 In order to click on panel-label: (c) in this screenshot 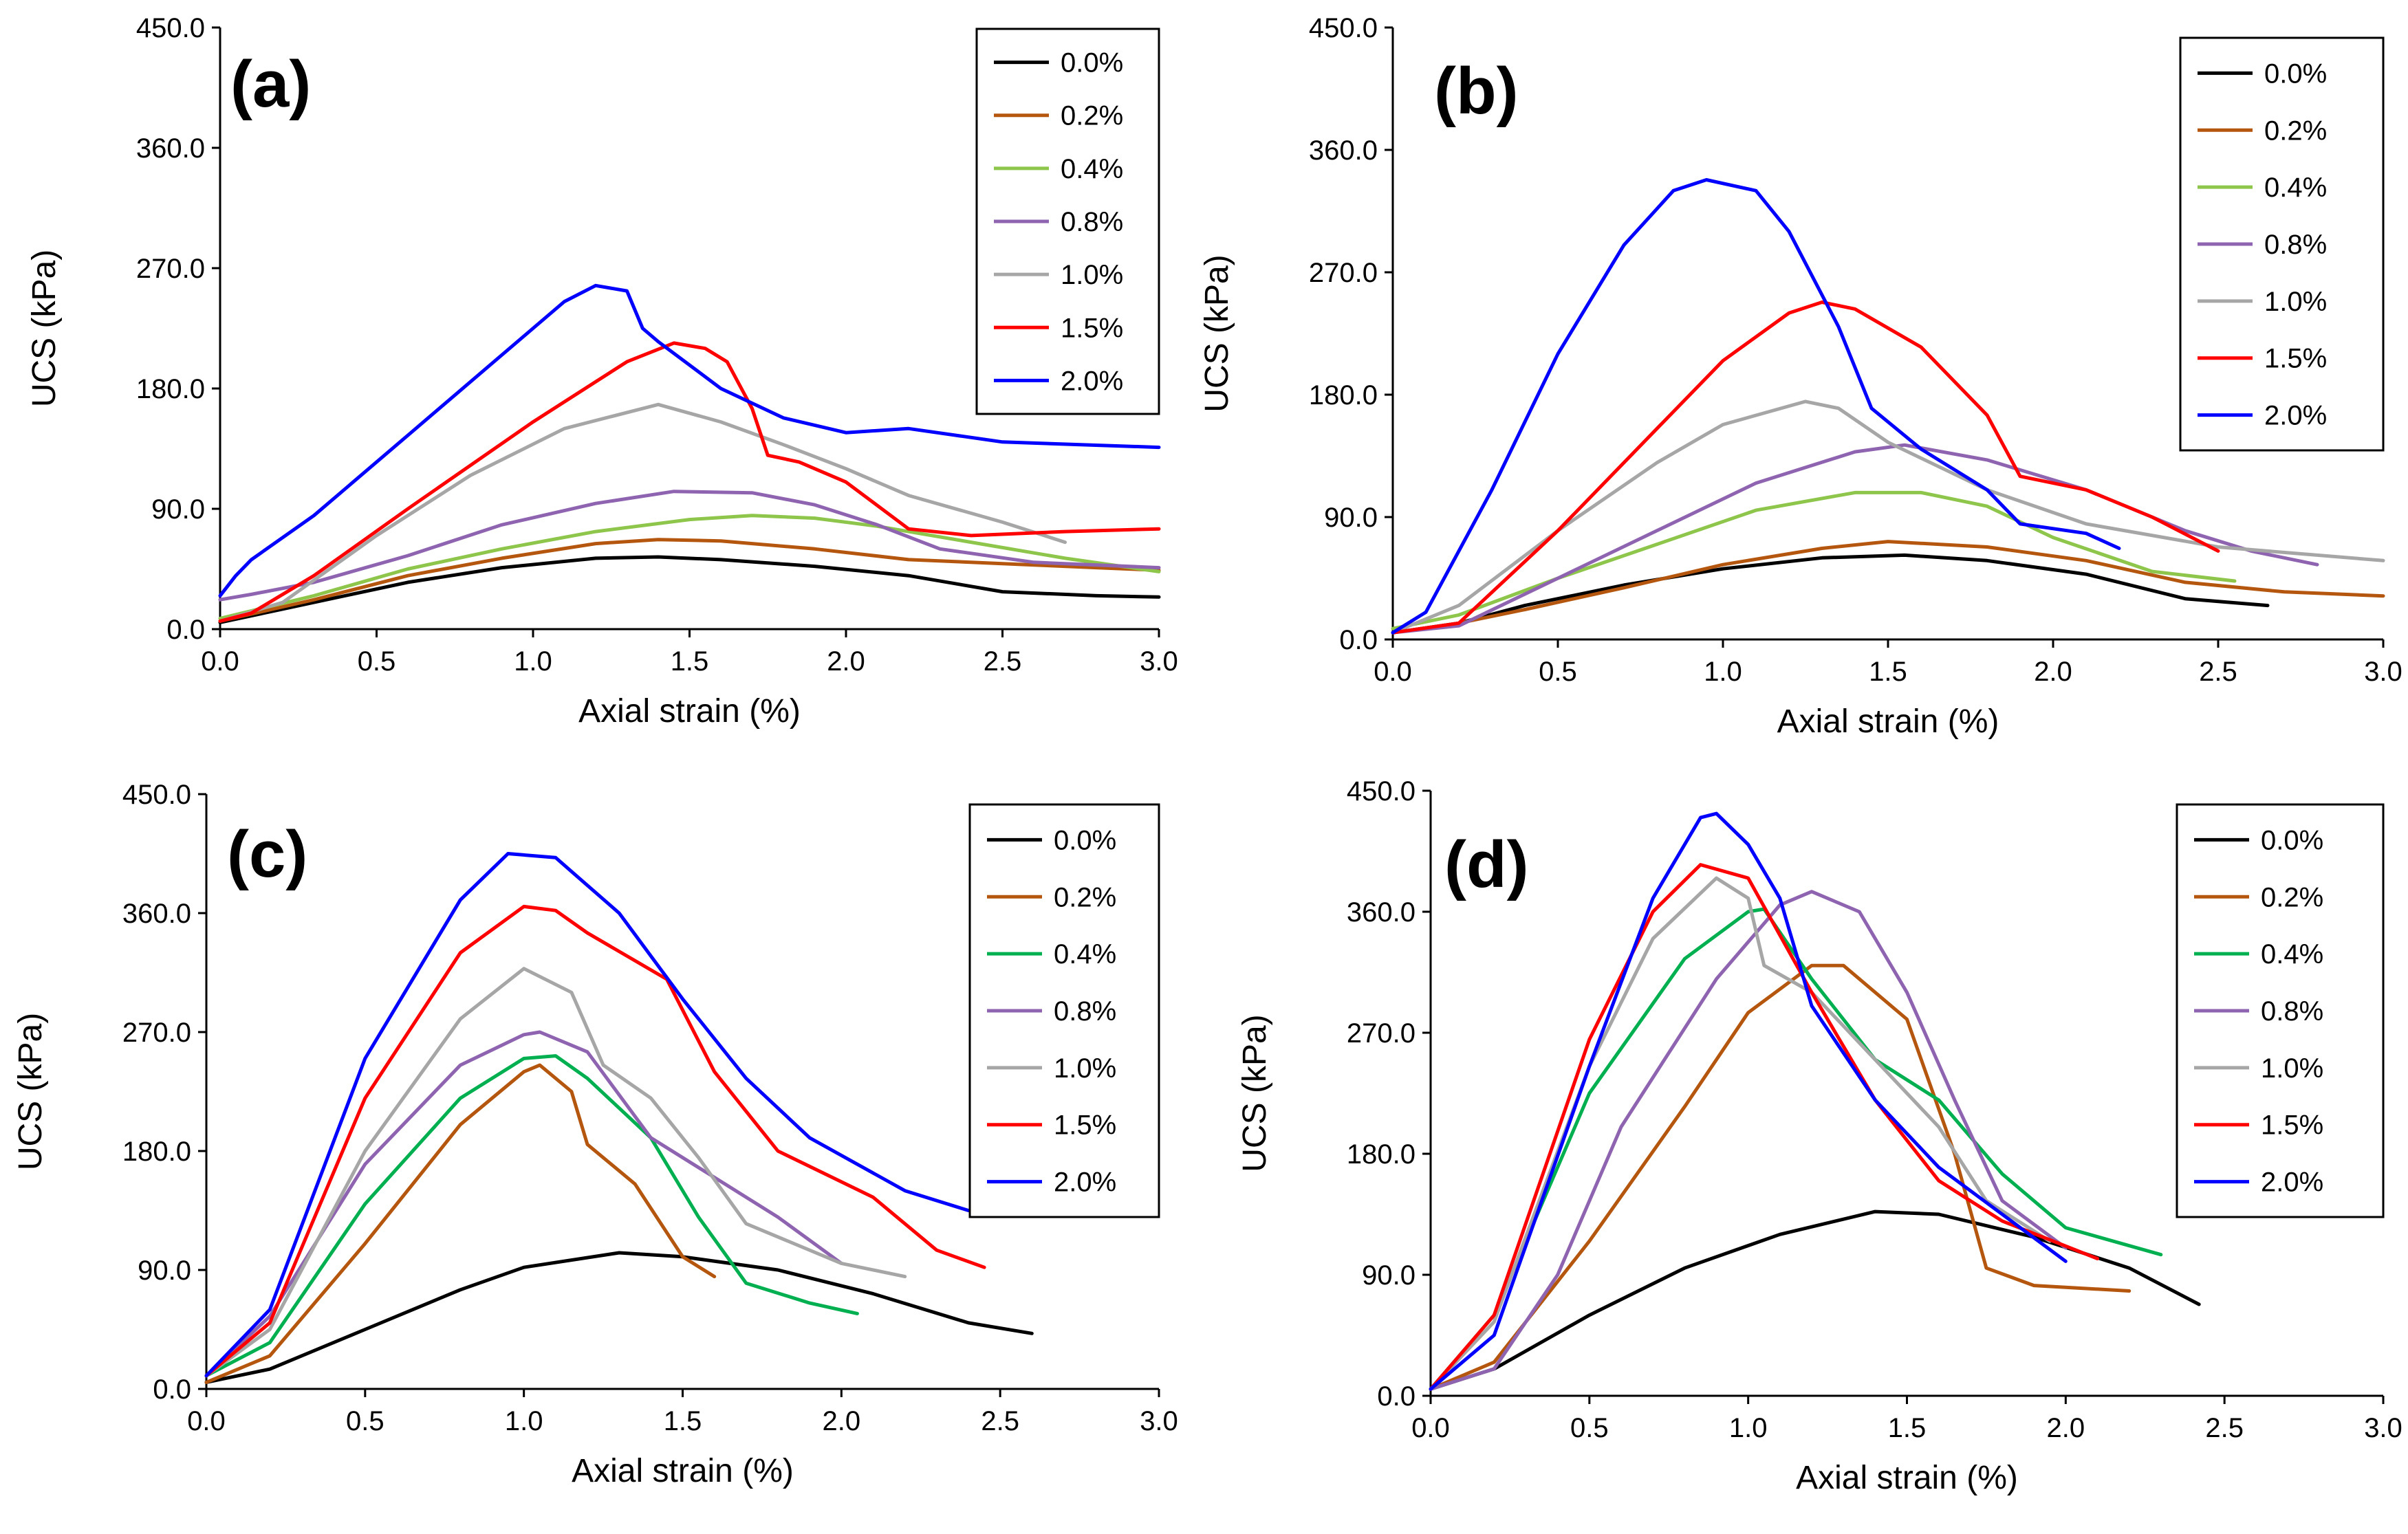, I will do `click(267, 854)`.